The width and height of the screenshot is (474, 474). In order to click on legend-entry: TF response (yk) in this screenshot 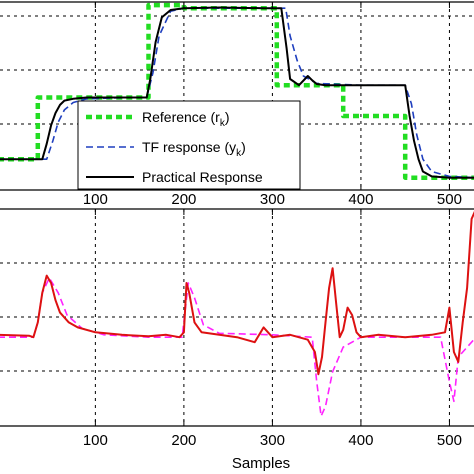, I will do `click(194, 149)`.